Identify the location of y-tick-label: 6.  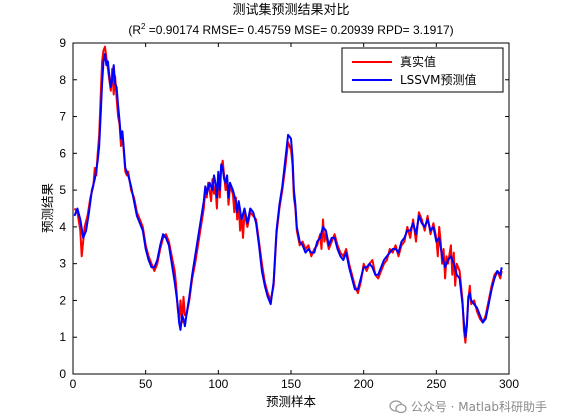
(62, 153).